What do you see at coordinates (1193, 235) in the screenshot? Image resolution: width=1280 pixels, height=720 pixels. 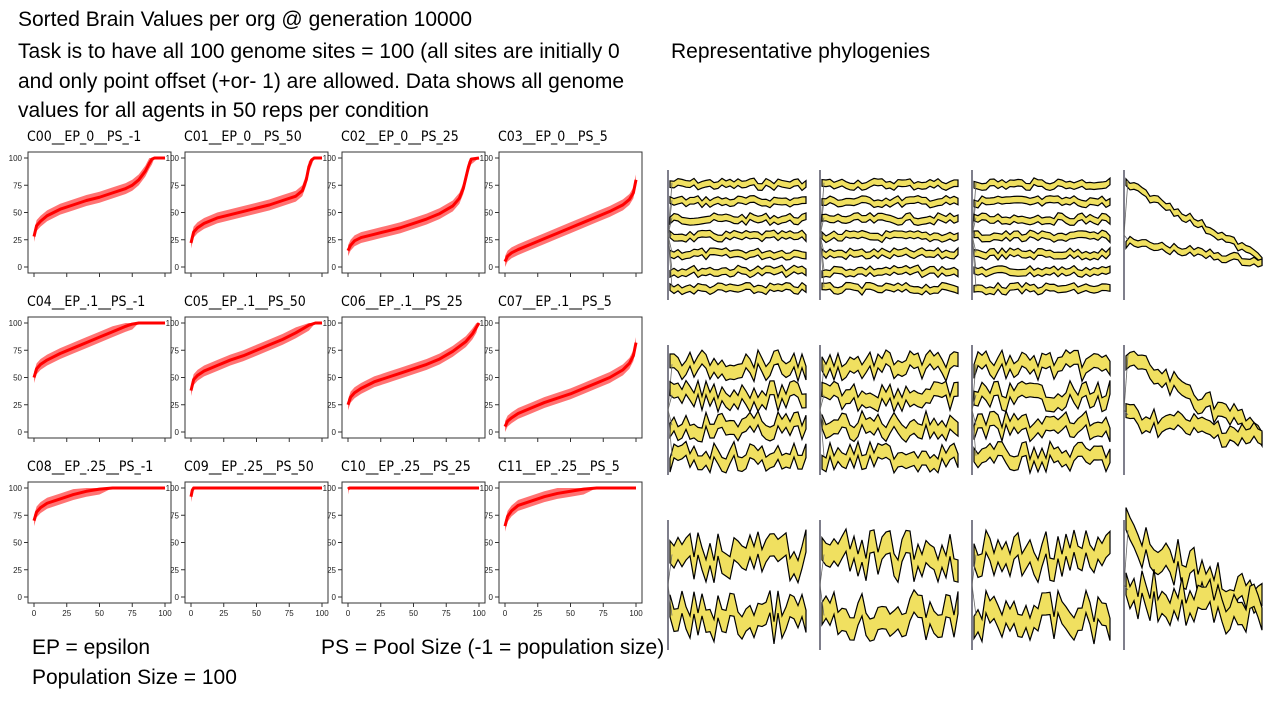 I see `phylogeny-tree-r1-c4` at bounding box center [1193, 235].